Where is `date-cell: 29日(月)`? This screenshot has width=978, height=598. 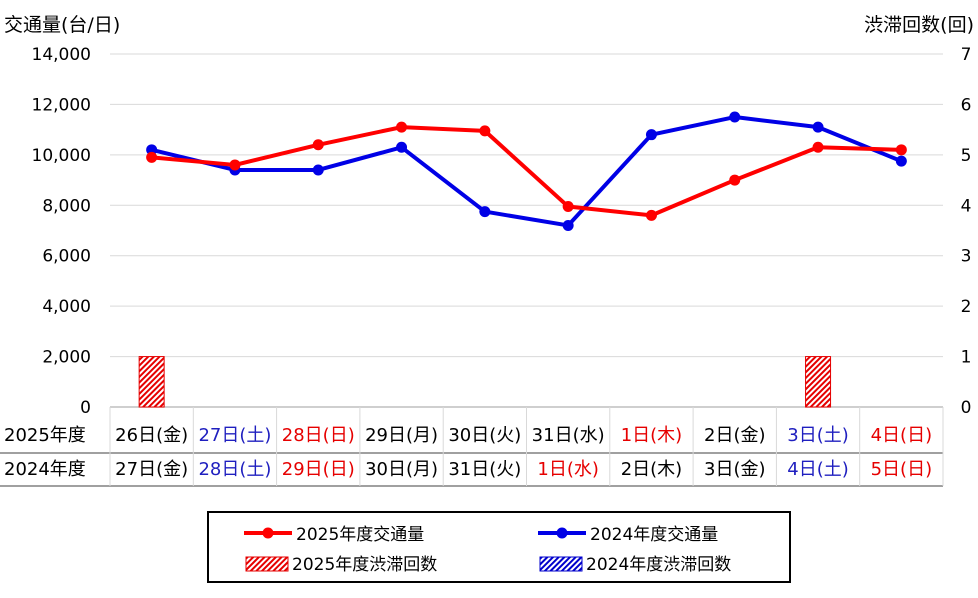
date-cell: 29日(月) is located at coordinates (401, 435).